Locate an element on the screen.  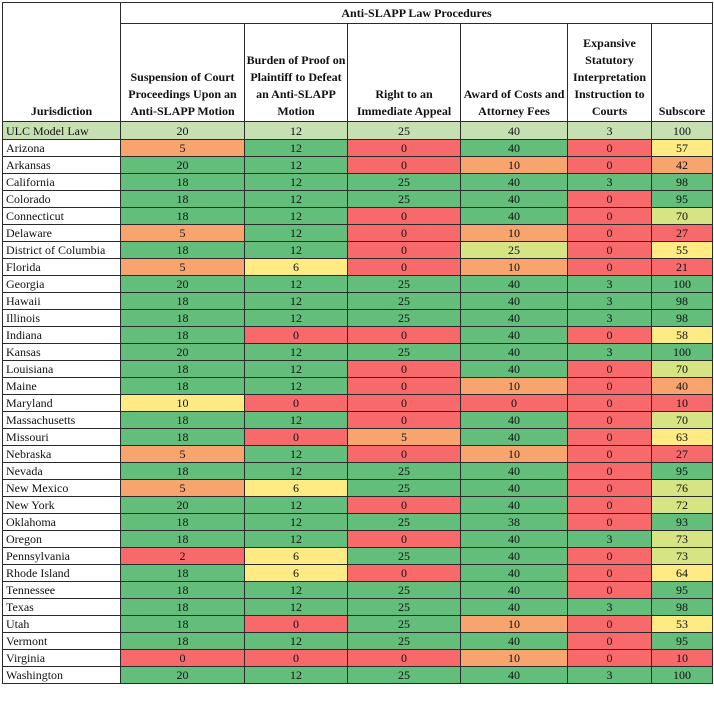
jurisdiction-cell: Florida is located at coordinates (61, 267).